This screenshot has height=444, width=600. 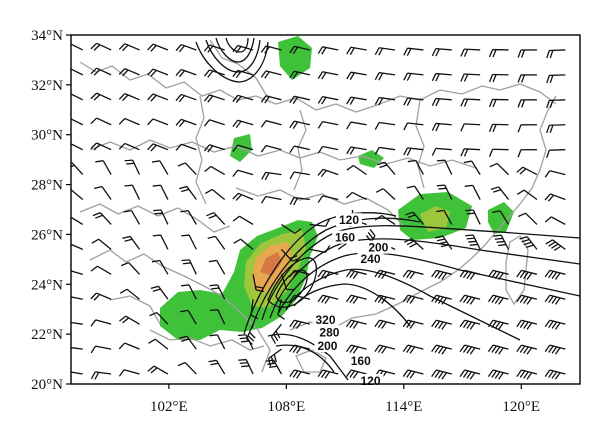 I want to click on y-tick-label: 24°N, so click(x=47, y=285).